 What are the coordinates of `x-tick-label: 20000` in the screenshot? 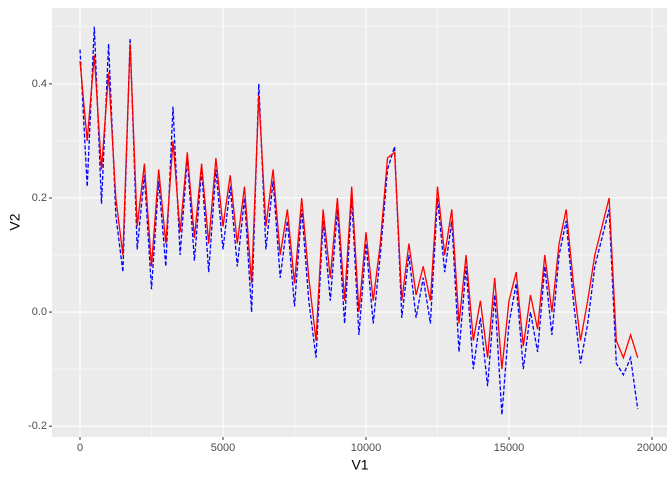 It's located at (652, 448).